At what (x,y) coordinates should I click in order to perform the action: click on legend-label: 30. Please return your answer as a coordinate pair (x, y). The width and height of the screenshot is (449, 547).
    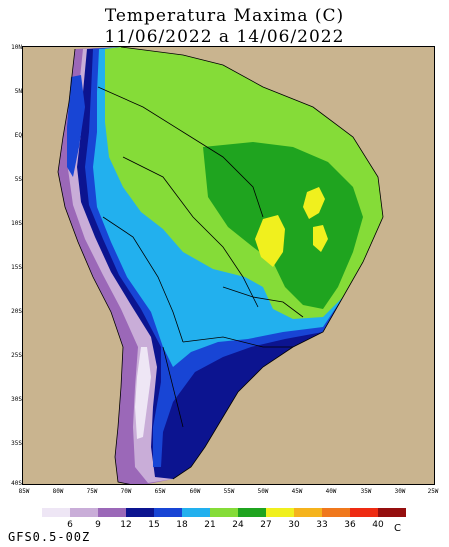
    Looking at the image, I should click on (294, 525).